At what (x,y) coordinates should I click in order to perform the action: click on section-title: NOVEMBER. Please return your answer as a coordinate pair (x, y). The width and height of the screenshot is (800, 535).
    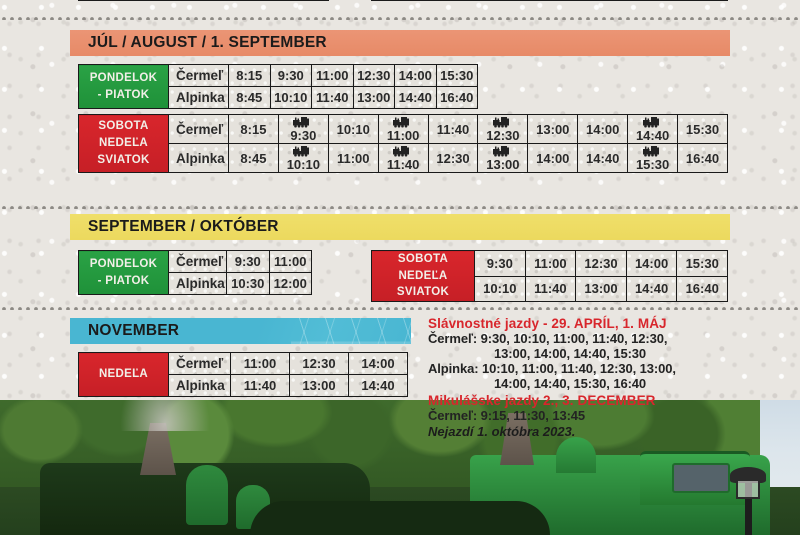
    Looking at the image, I should click on (134, 330).